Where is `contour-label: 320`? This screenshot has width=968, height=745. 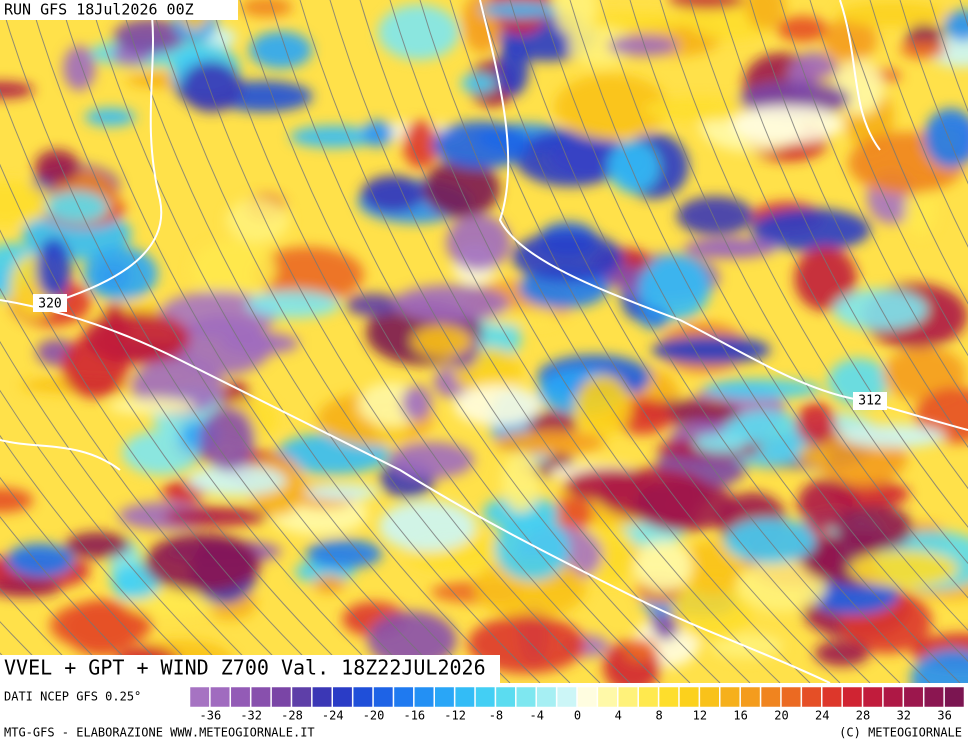
contour-label: 320 is located at coordinates (49, 304).